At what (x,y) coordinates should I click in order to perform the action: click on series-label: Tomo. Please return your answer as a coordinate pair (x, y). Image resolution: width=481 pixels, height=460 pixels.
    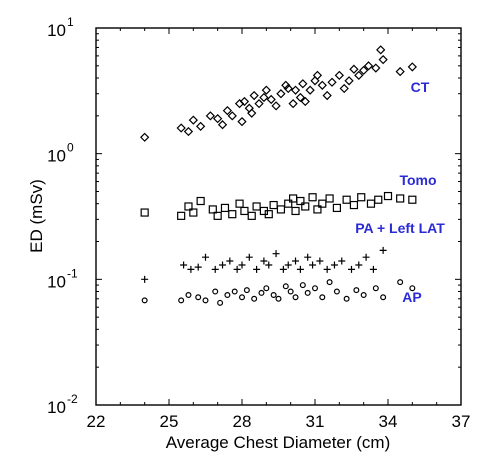
    Looking at the image, I should click on (417, 180).